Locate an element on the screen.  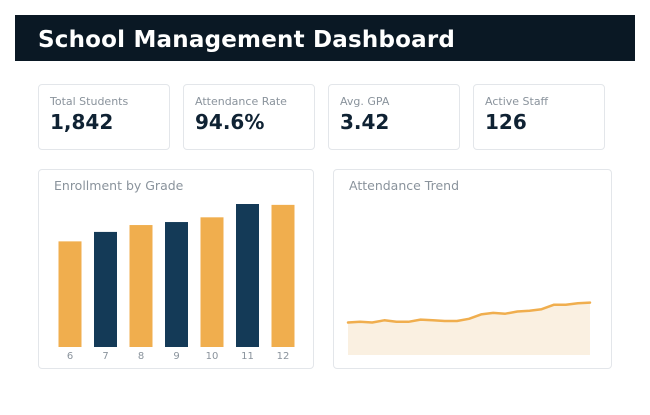
attendance-chart-title: Attendance Trend is located at coordinates (404, 185).